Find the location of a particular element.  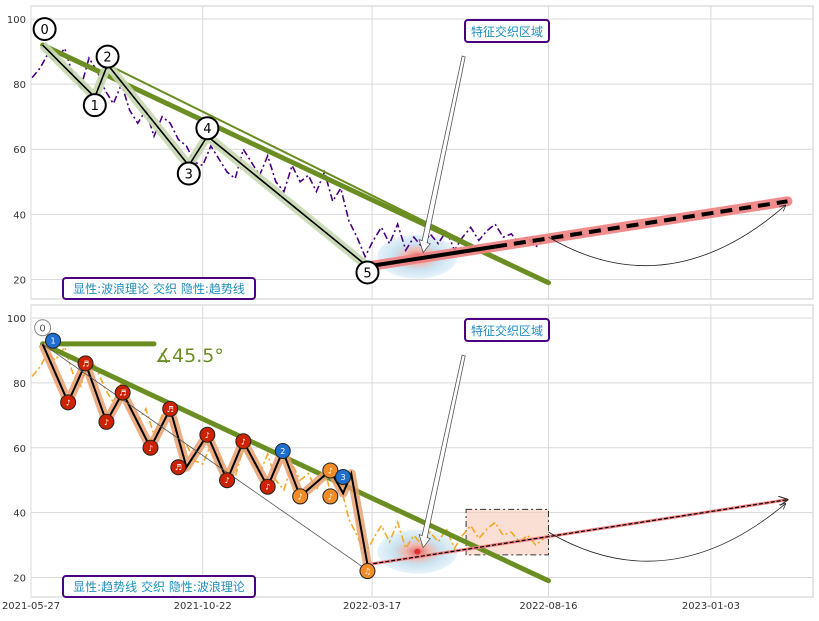

x-tick-label: 2021-10-22 is located at coordinates (203, 606).